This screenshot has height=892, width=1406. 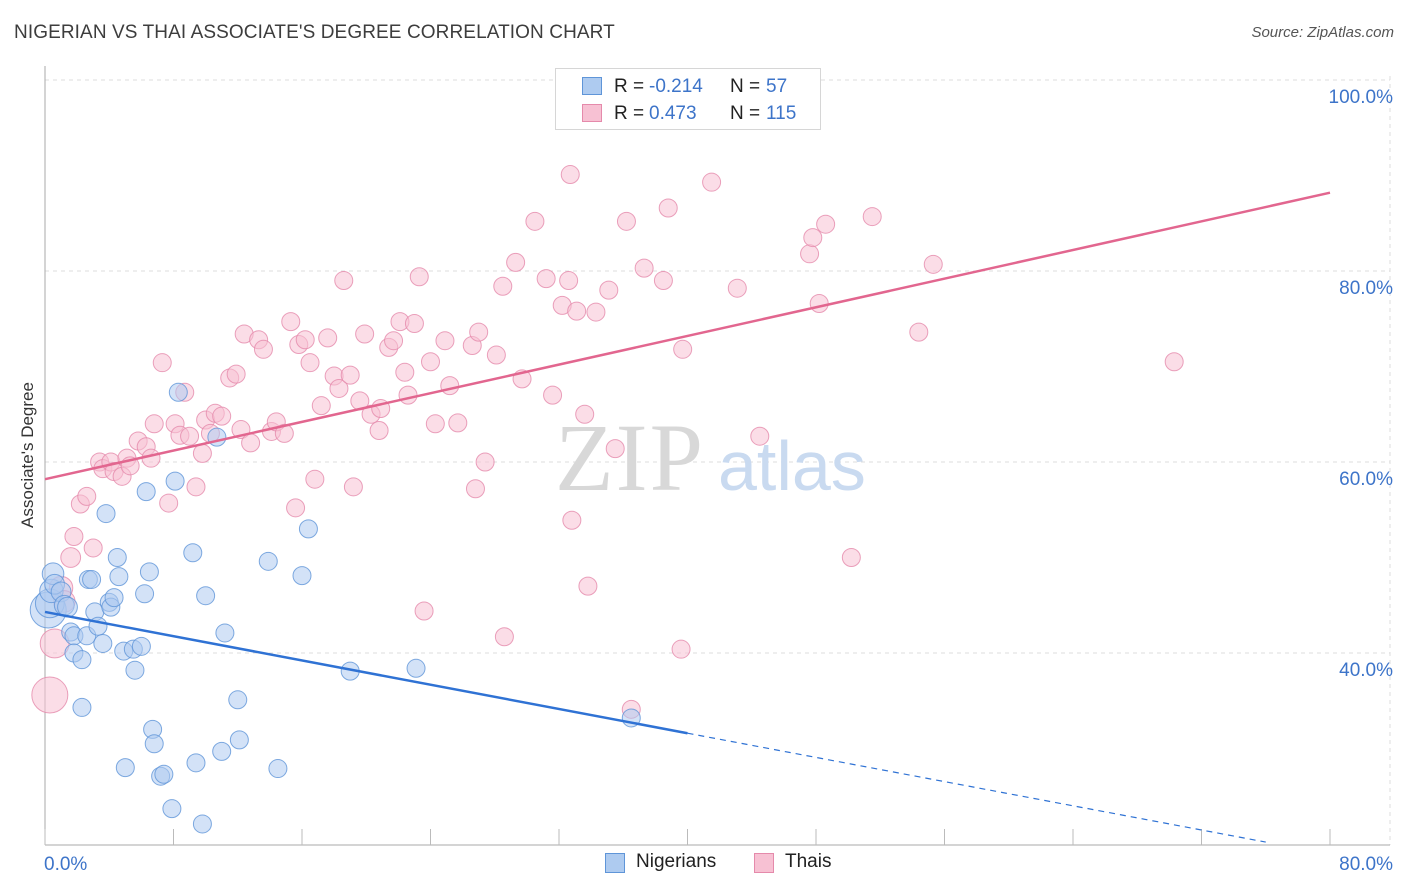 I want to click on y-tick-label: 100.0%, so click(x=1361, y=97).